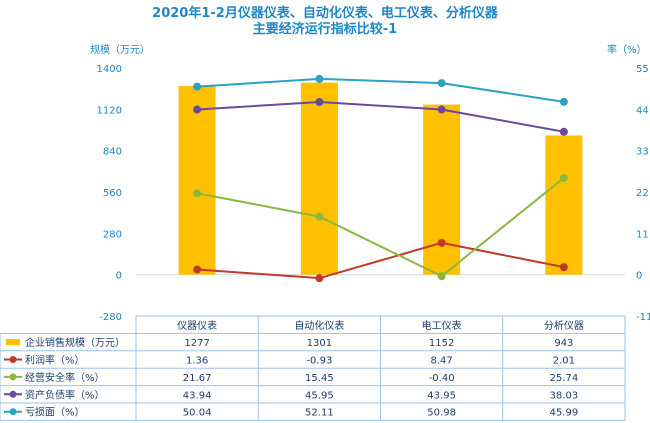 The width and height of the screenshot is (650, 423). Describe the element at coordinates (196, 343) in the screenshot. I see `data-label: 1277` at that location.